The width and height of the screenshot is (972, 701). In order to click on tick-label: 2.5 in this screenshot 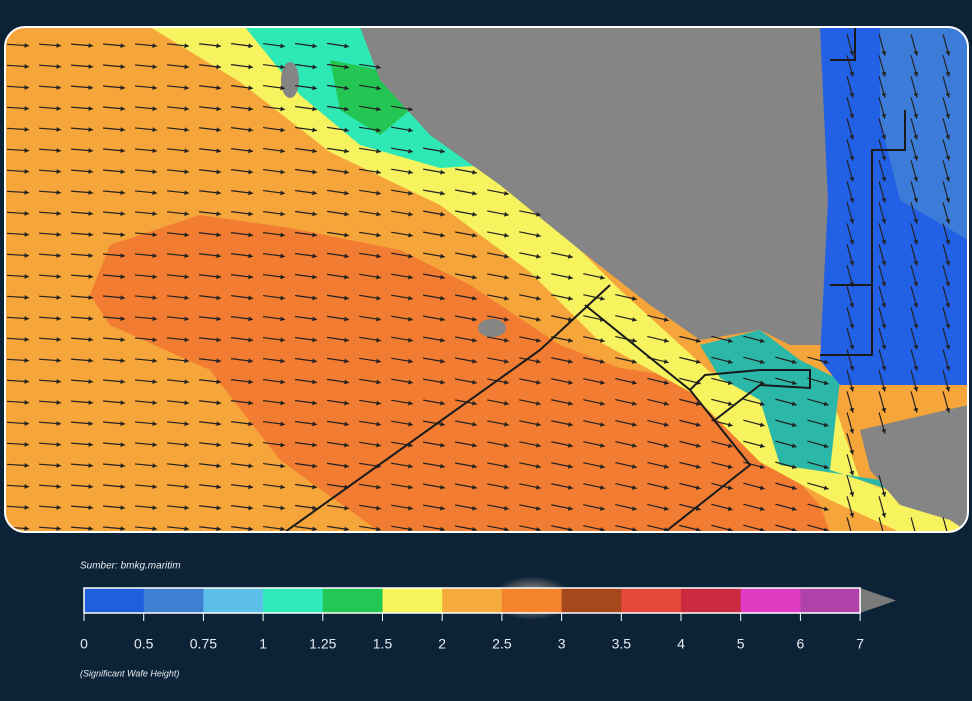, I will do `click(502, 644)`.